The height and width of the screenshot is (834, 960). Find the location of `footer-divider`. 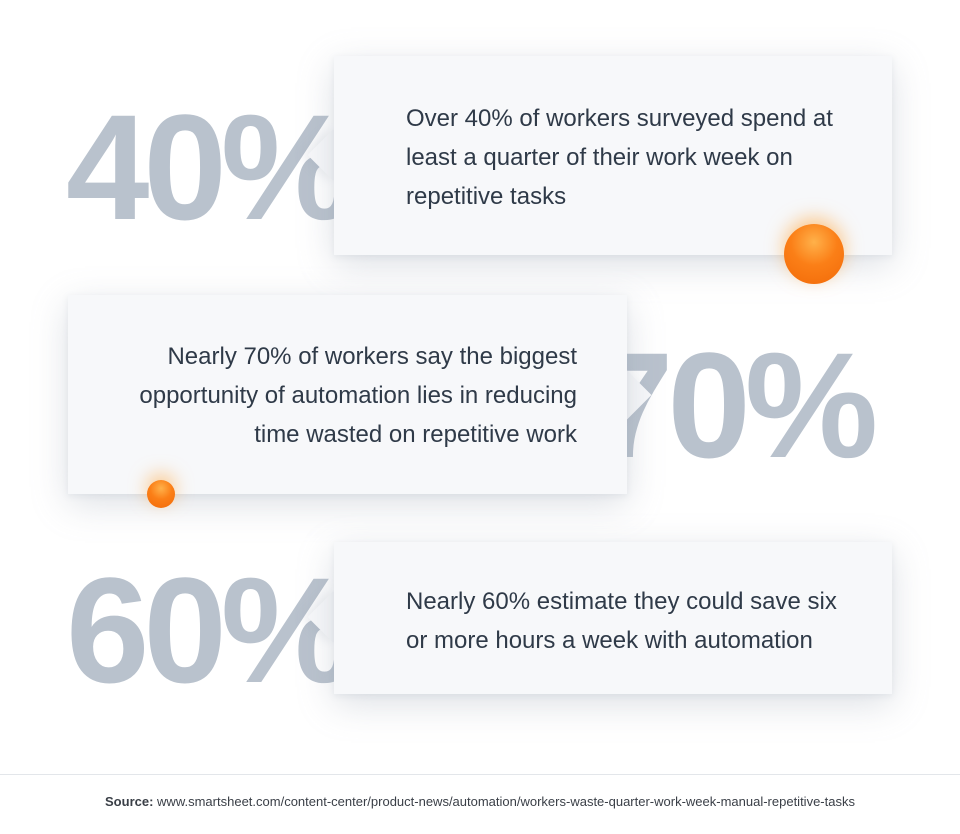

footer-divider is located at coordinates (480, 774).